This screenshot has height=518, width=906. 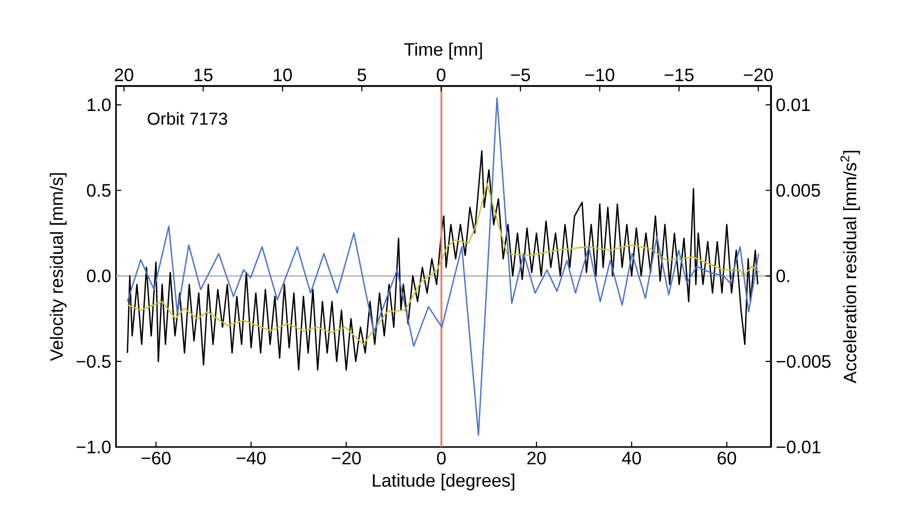 What do you see at coordinates (441, 75) in the screenshot?
I see `x2-tick-label: 0` at bounding box center [441, 75].